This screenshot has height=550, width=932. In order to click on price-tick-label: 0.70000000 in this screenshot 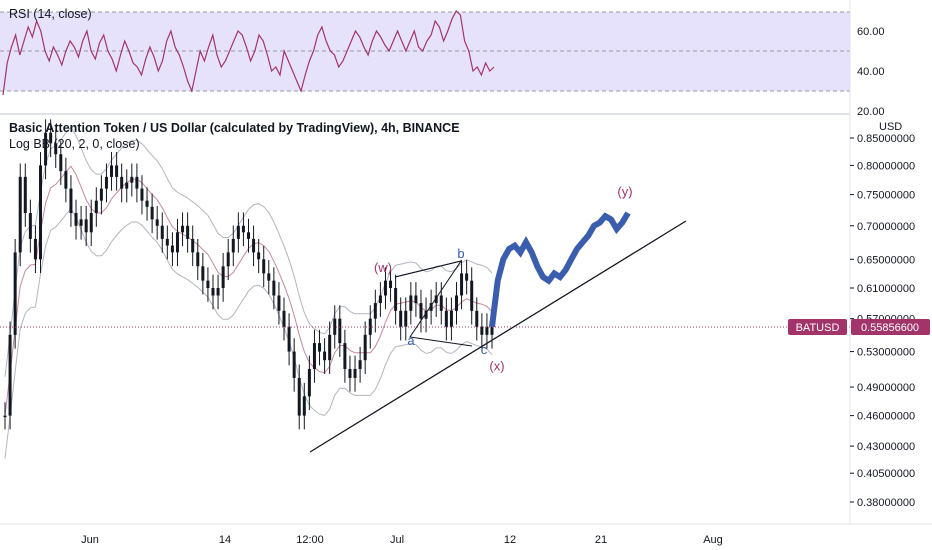, I will do `click(886, 227)`.